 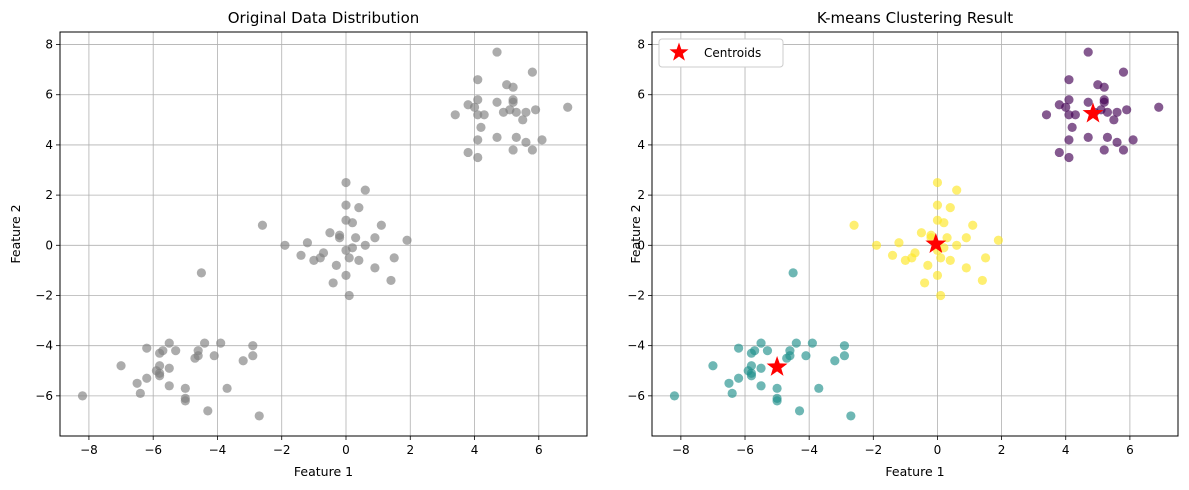 What do you see at coordinates (915, 18) in the screenshot?
I see `chart-title: K-means Clustering Result` at bounding box center [915, 18].